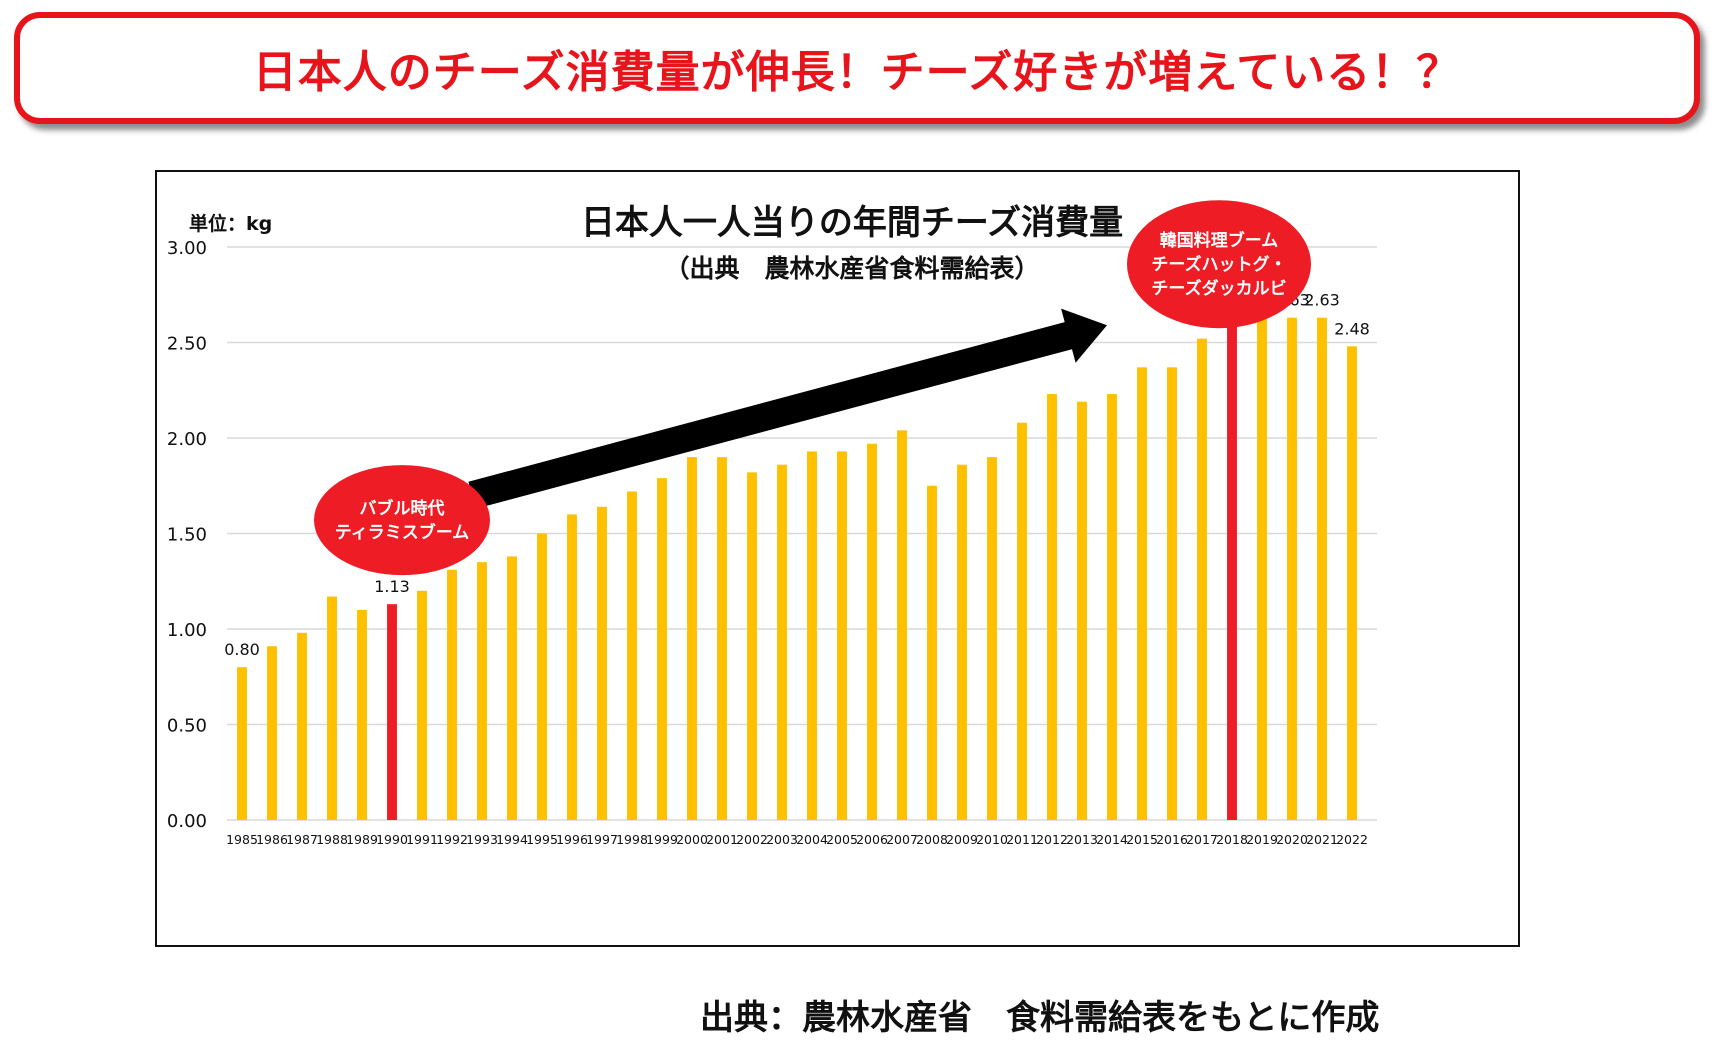  Describe the element at coordinates (242, 839) in the screenshot. I see `x-tick-label-1985: 1985` at that location.